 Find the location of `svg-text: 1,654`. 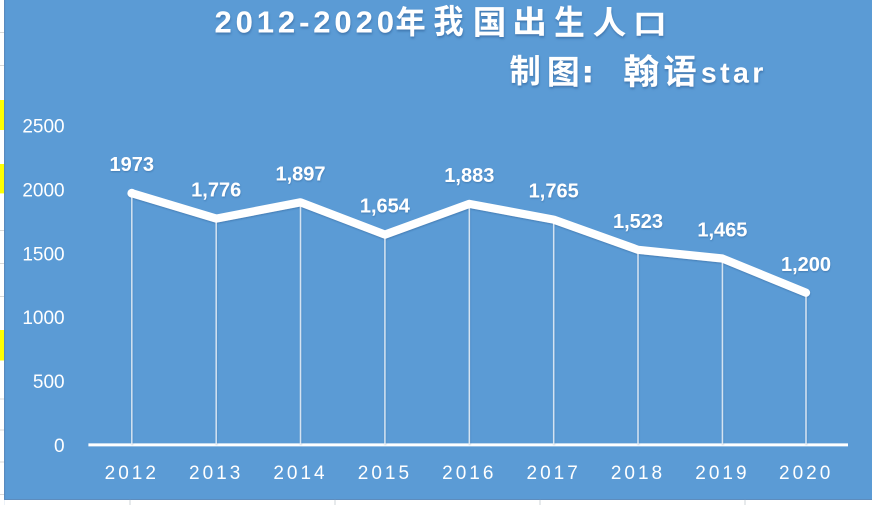

svg-text: 1,654 is located at coordinates (385, 207).